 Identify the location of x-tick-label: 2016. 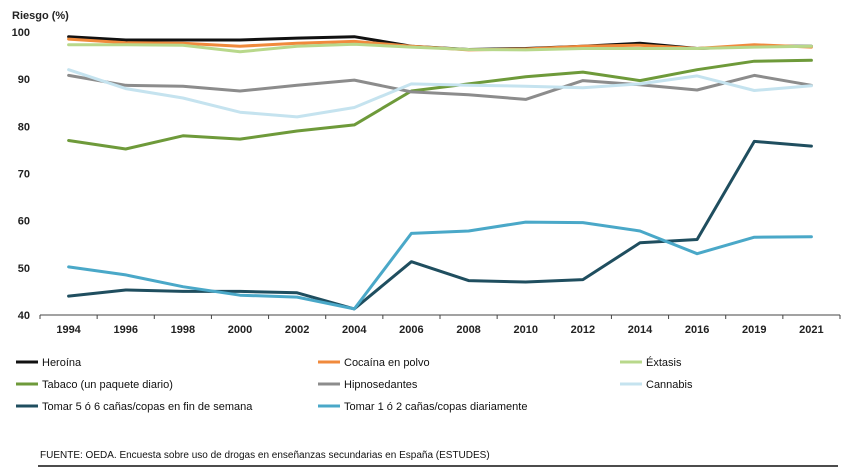
(697, 330).